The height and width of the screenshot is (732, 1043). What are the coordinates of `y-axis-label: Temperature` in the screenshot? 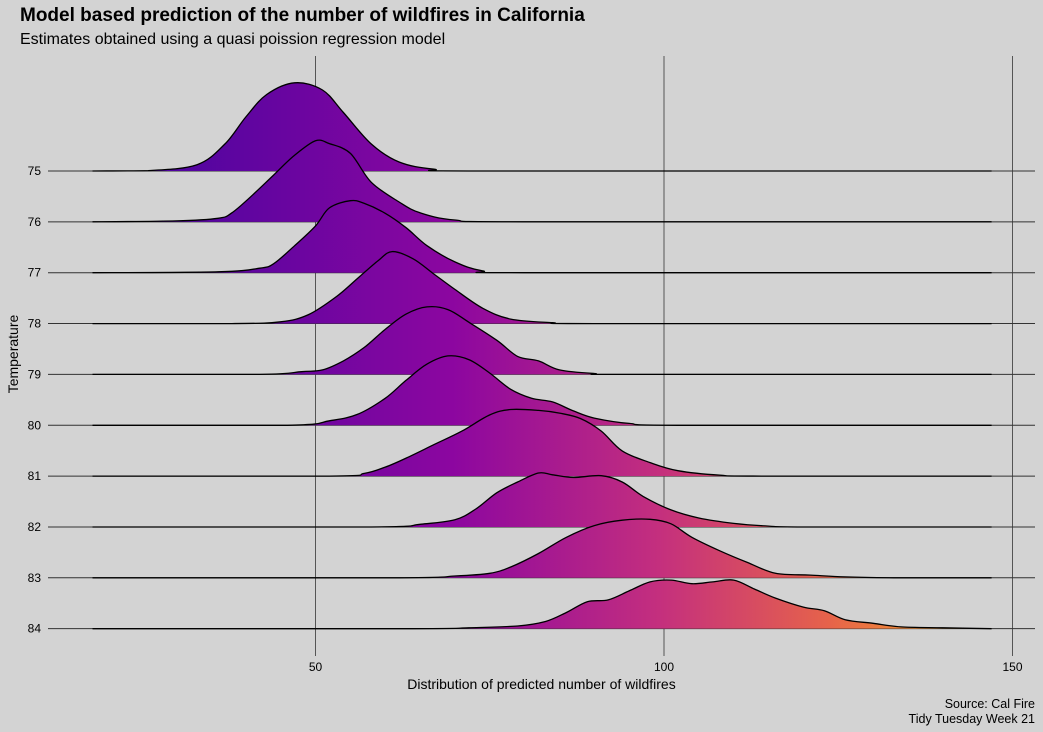 It's located at (13, 354).